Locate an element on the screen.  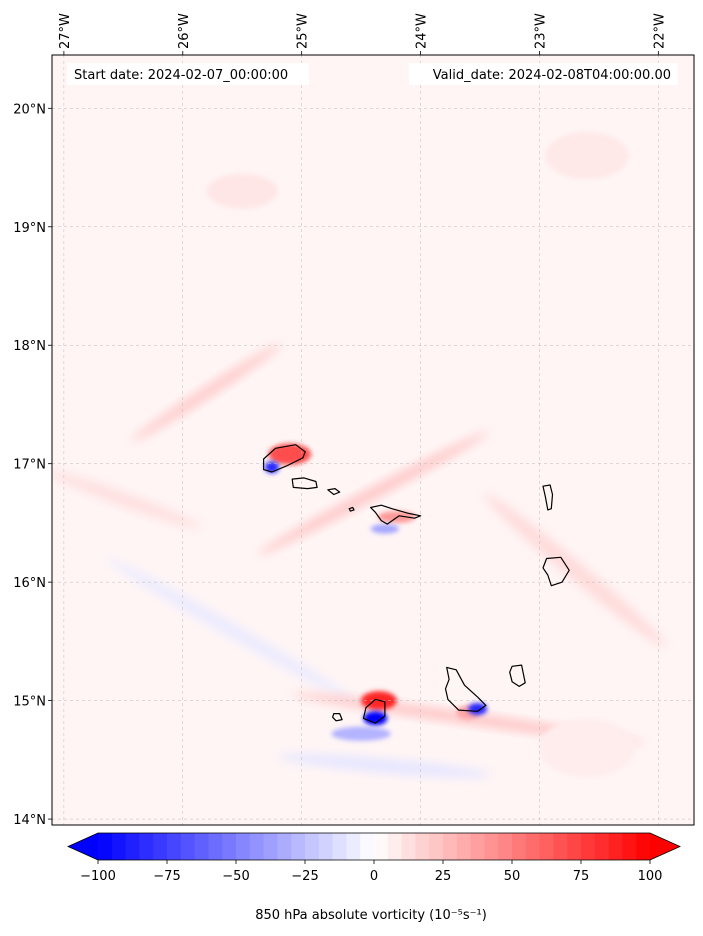
latitude-tick-label: 14°N is located at coordinates (29, 820).